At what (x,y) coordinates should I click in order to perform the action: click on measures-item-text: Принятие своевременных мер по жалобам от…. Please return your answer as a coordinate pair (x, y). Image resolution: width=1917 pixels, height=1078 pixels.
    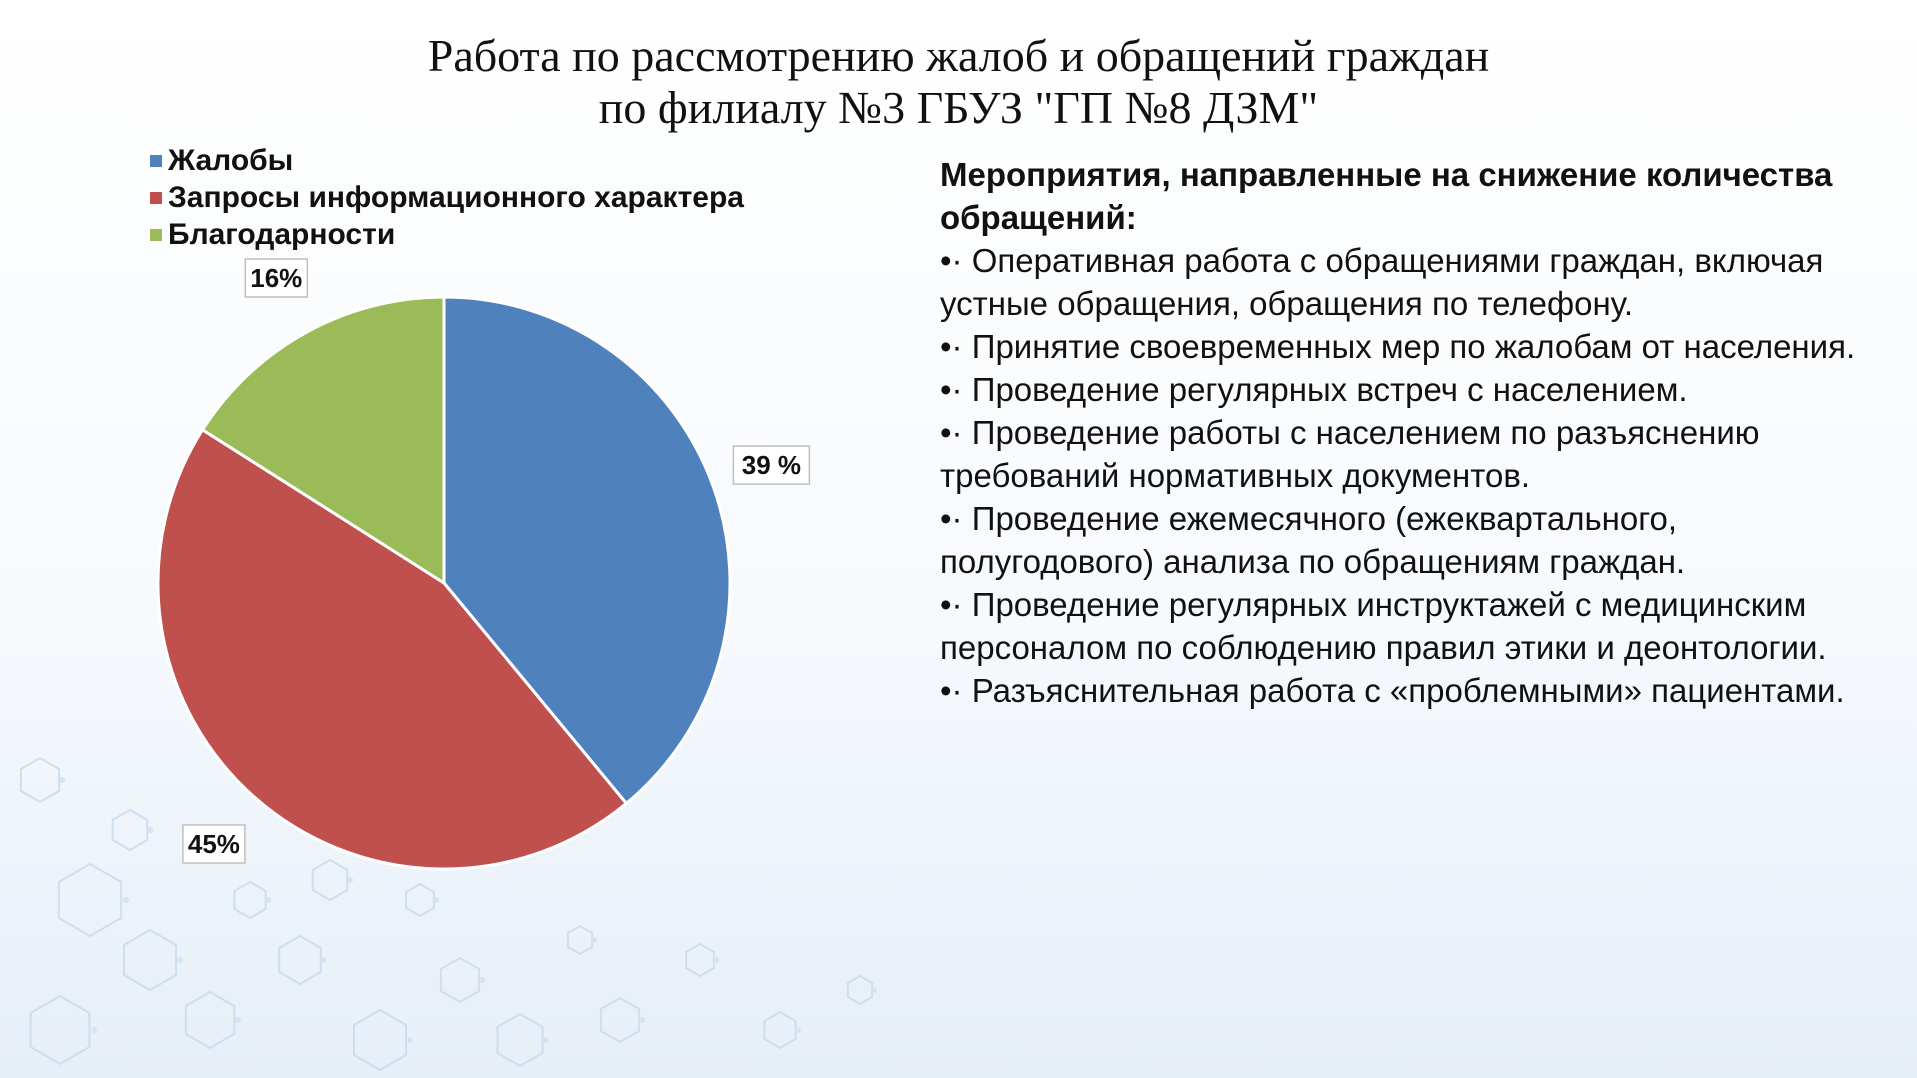
    Looking at the image, I should click on (1413, 346).